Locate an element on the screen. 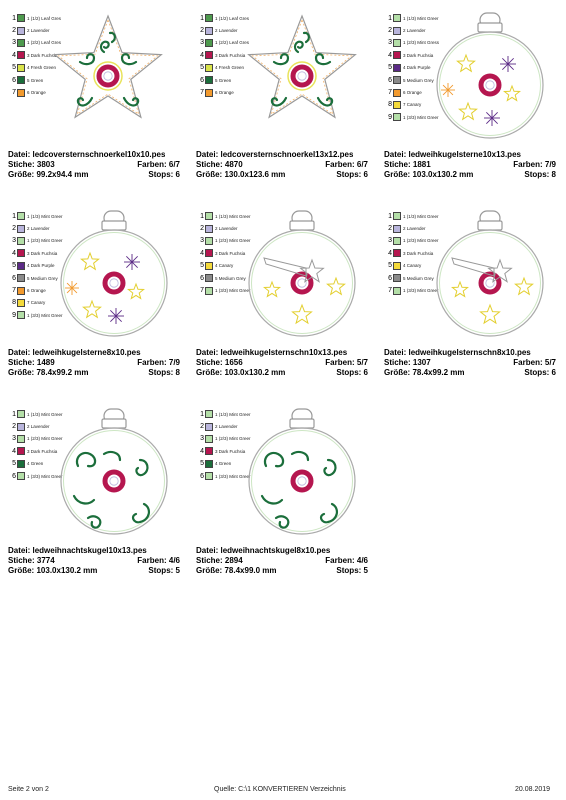  stitches-value: 1881 is located at coordinates (421, 164).